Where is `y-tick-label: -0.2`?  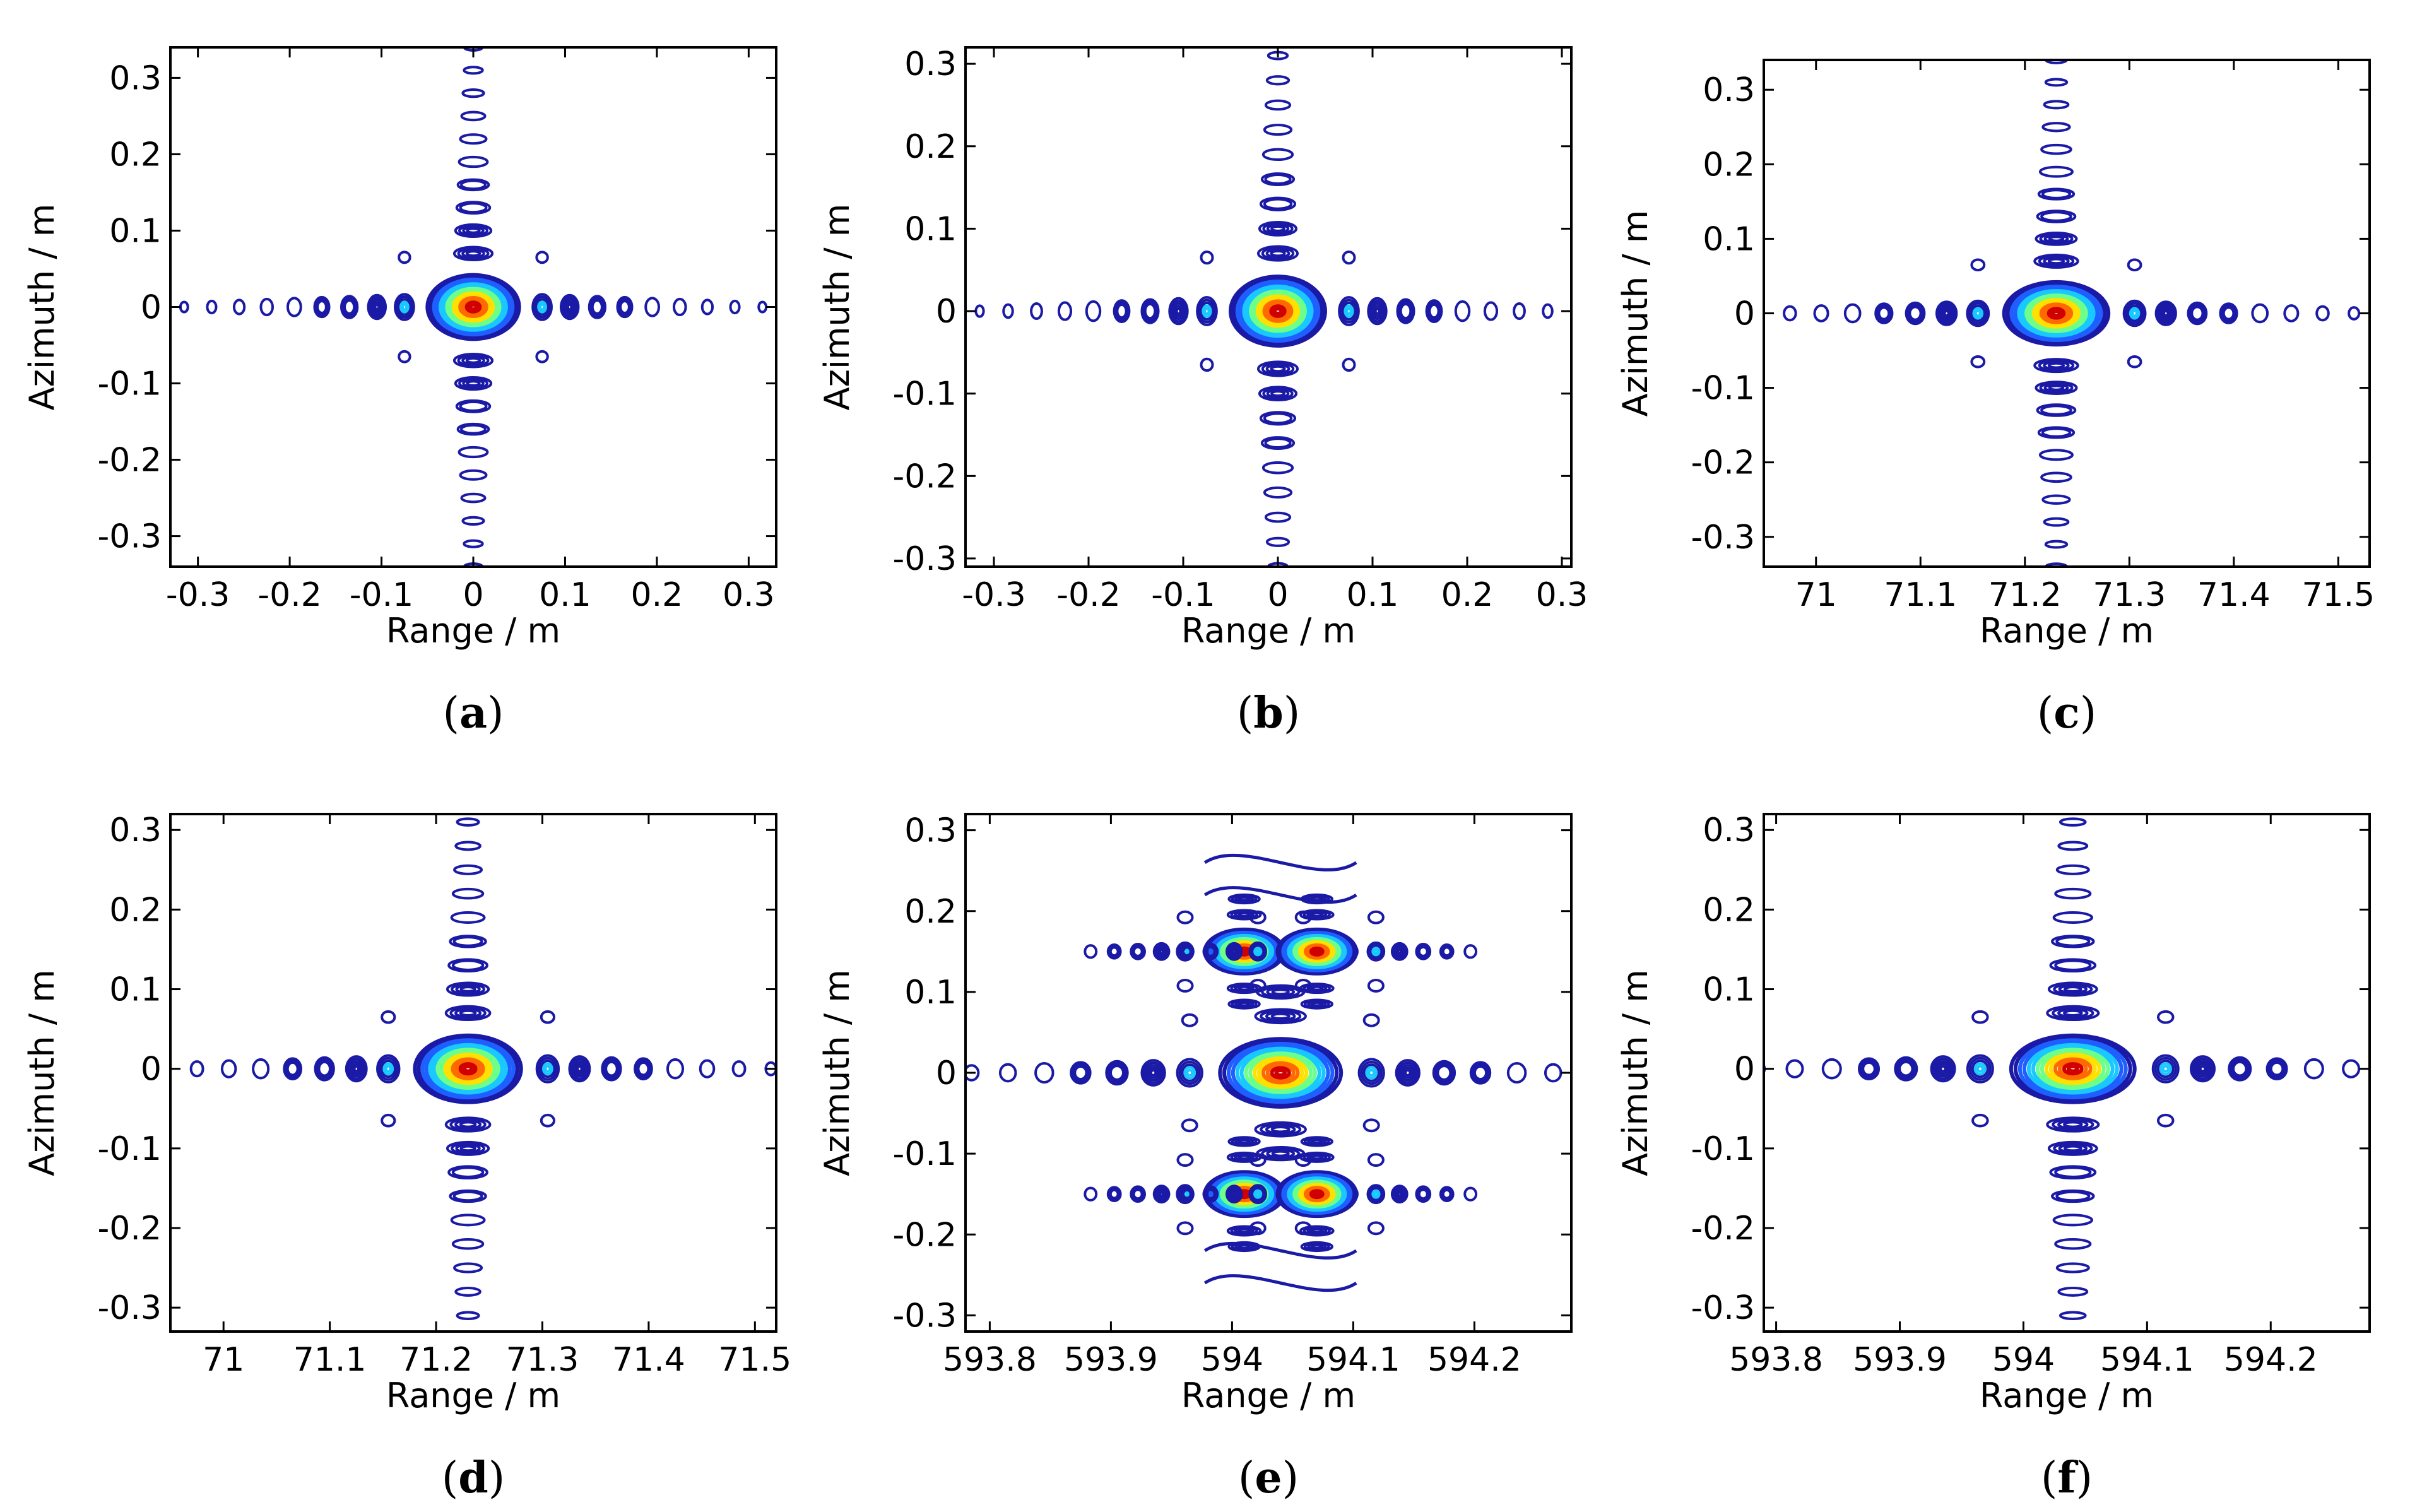
y-tick-label: -0.2 is located at coordinates (130, 1229).